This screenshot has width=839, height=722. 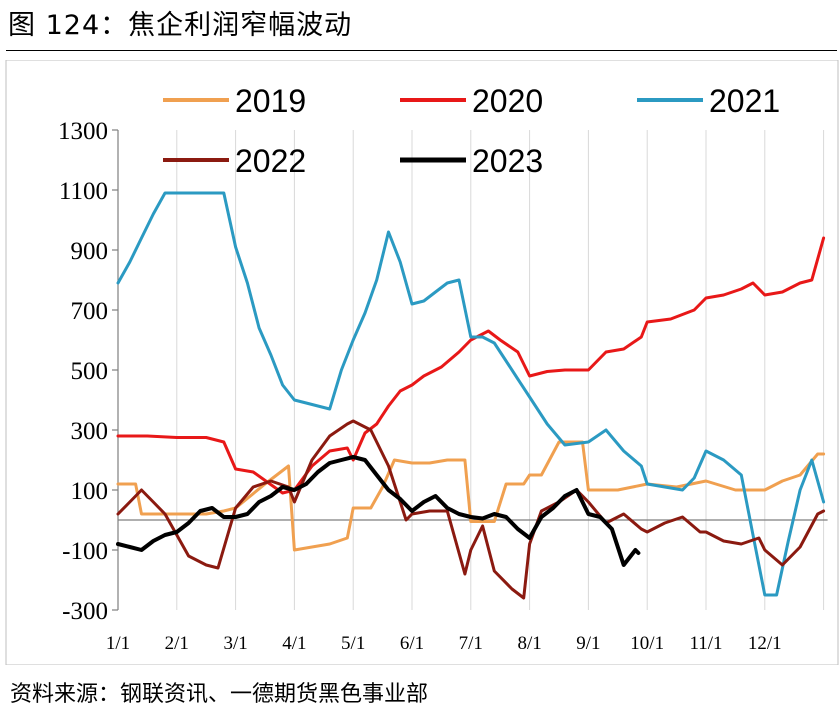 What do you see at coordinates (177, 643) in the screenshot?
I see `x-tick-label: 2/1` at bounding box center [177, 643].